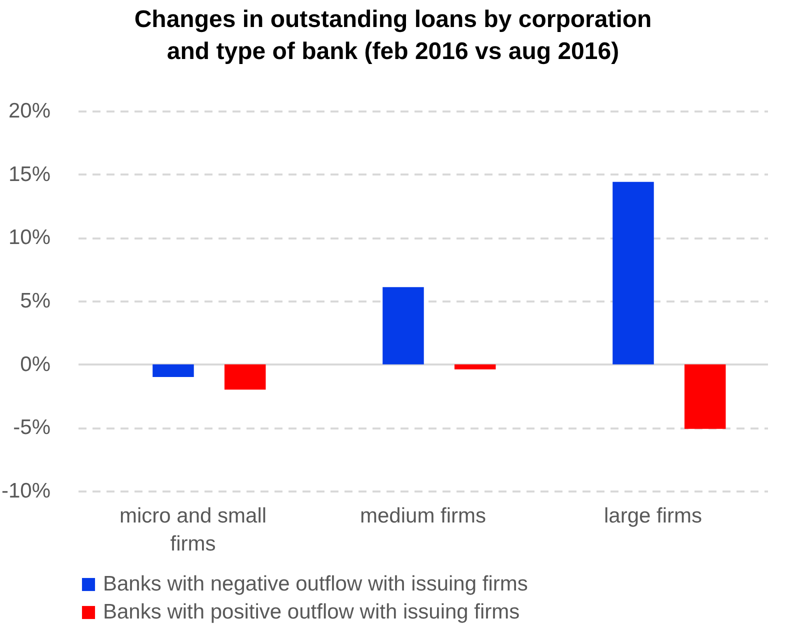 Image resolution: width=790 pixels, height=626 pixels. What do you see at coordinates (35, 364) in the screenshot?
I see `y-tick-label: 0%` at bounding box center [35, 364].